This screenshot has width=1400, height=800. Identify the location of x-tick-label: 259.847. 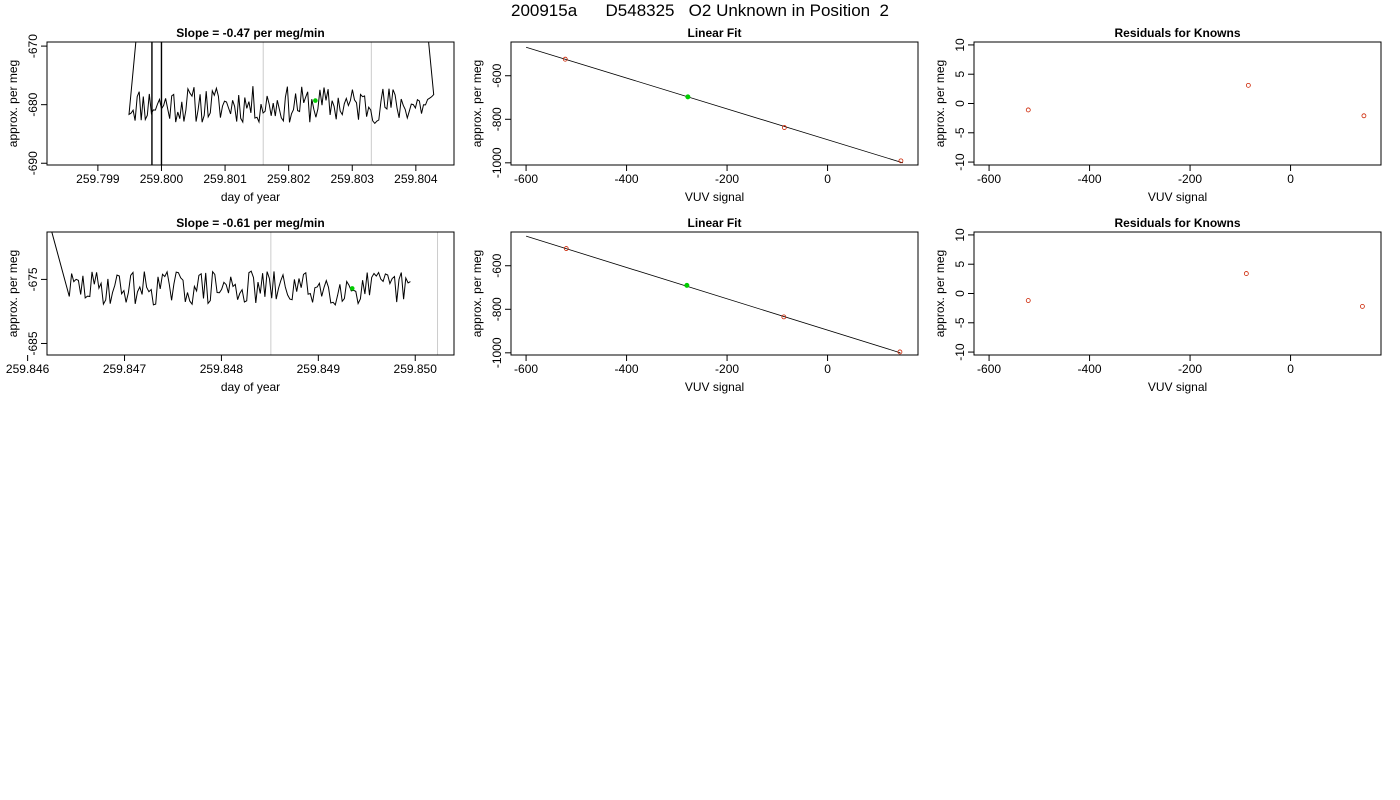
(125, 369).